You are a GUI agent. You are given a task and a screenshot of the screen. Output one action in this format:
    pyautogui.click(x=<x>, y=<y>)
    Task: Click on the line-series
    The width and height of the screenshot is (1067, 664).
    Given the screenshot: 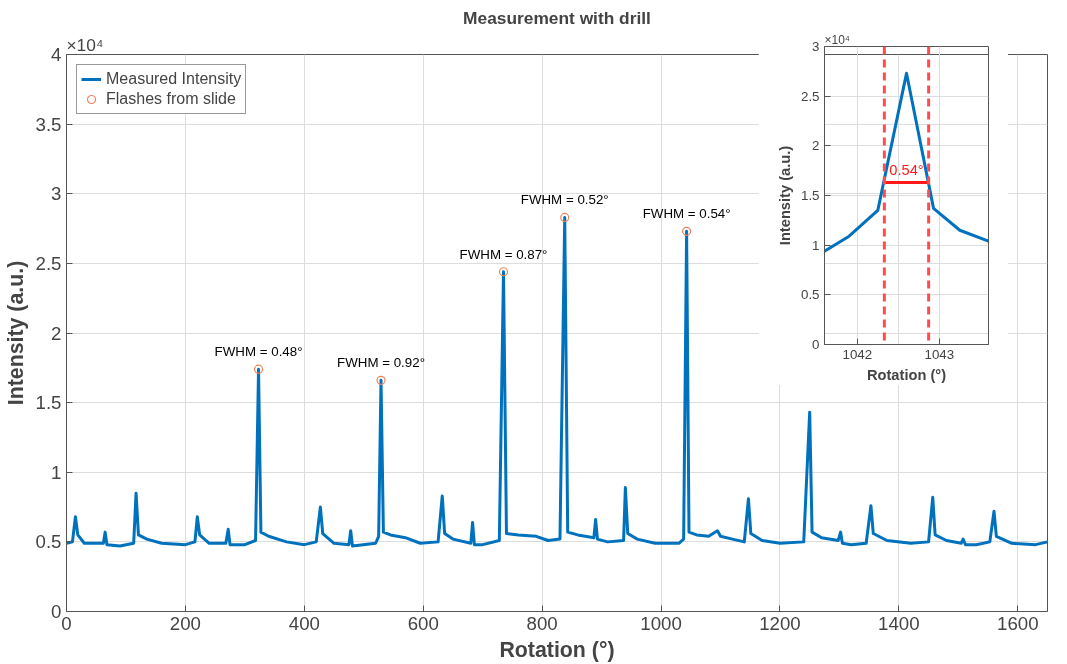 What is the action you would take?
    pyautogui.click(x=906, y=162)
    